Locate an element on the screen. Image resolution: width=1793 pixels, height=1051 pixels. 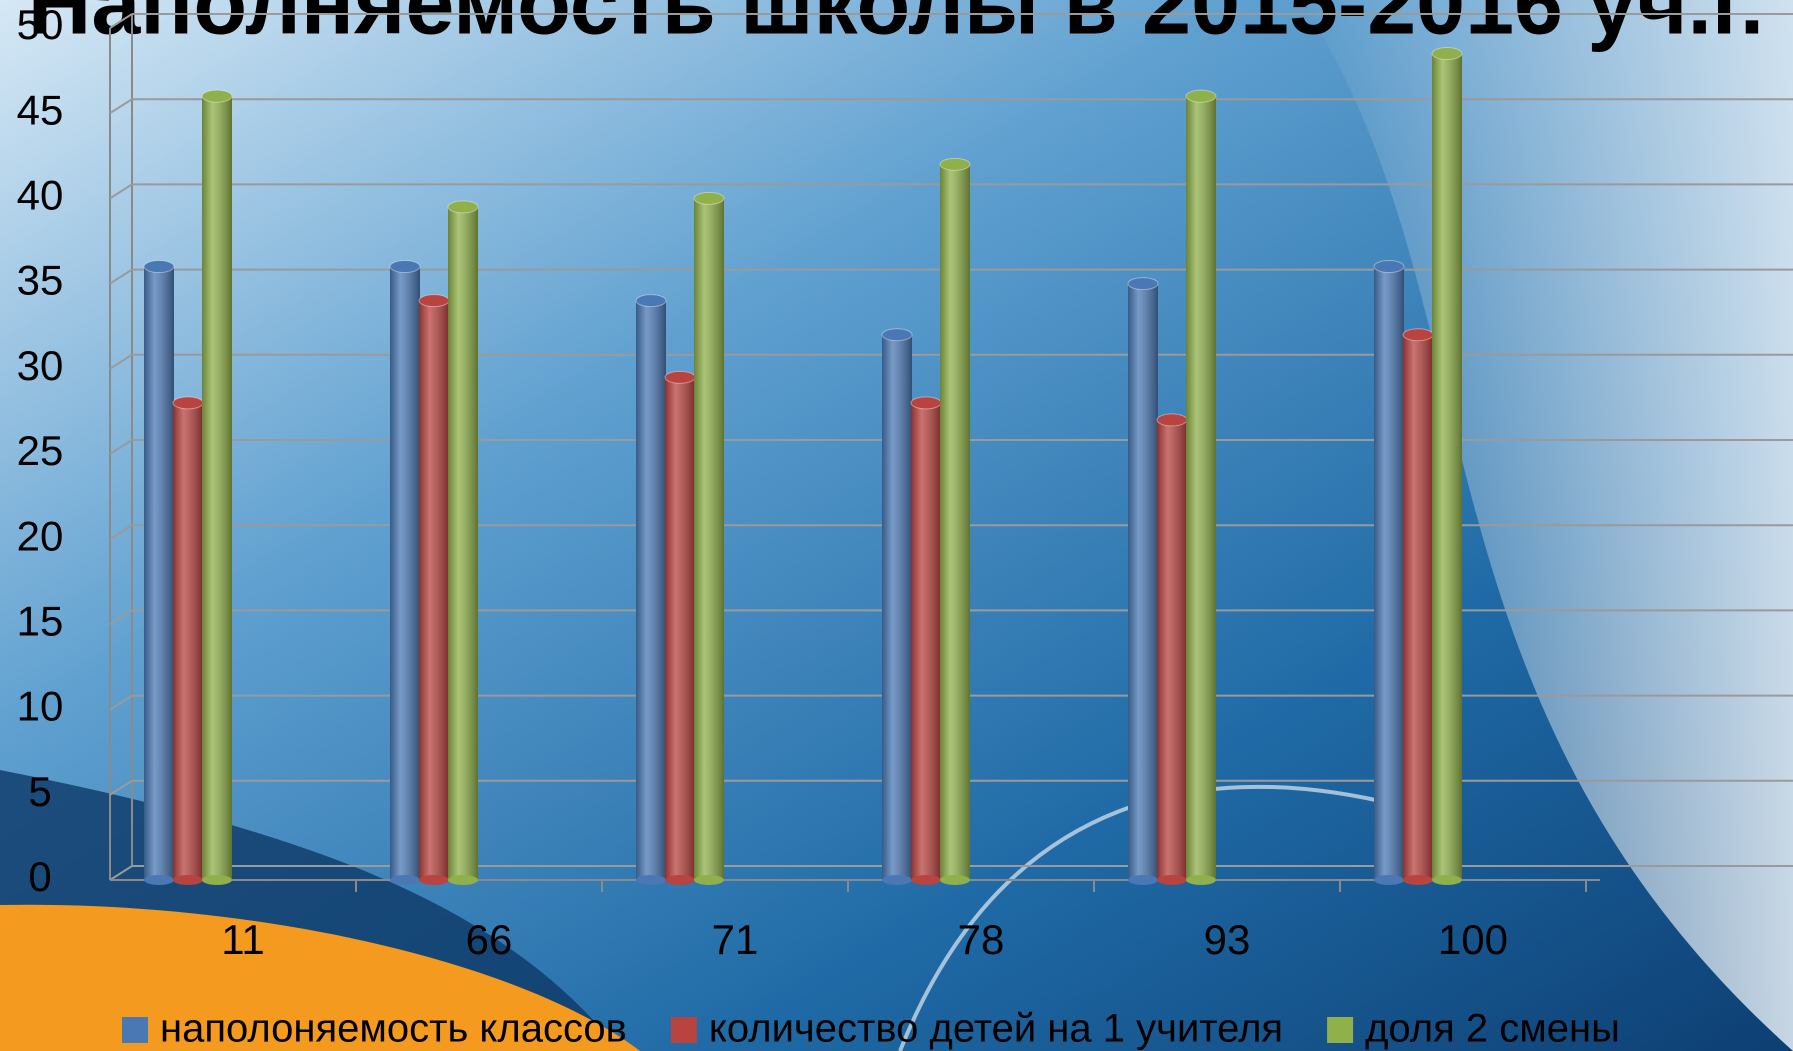
y-tick-label: 20 is located at coordinates (40, 535).